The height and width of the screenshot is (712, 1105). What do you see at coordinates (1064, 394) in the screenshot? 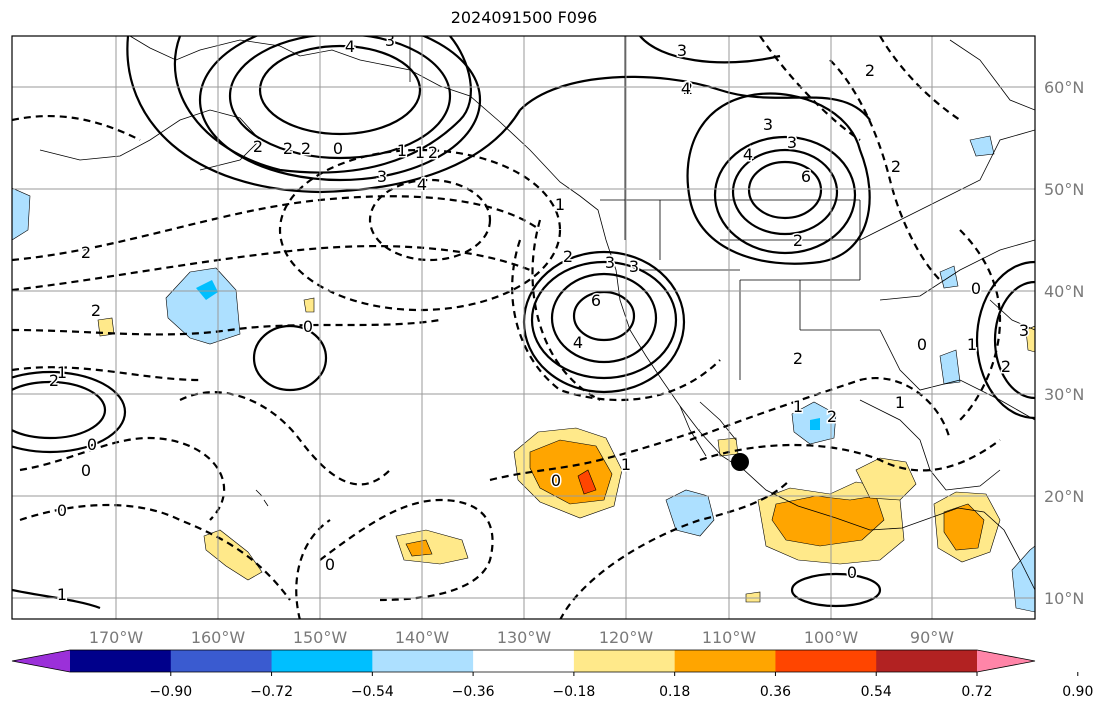
I see `lat-tick-label: 30°N` at bounding box center [1064, 394].